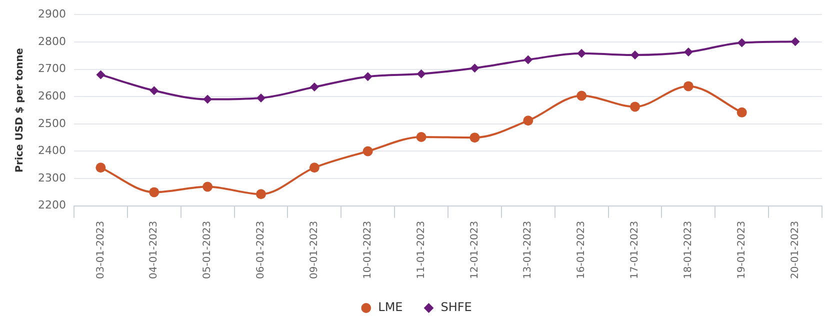  What do you see at coordinates (582, 250) in the screenshot?
I see `x-tick-label: 16-01-2023` at bounding box center [582, 250].